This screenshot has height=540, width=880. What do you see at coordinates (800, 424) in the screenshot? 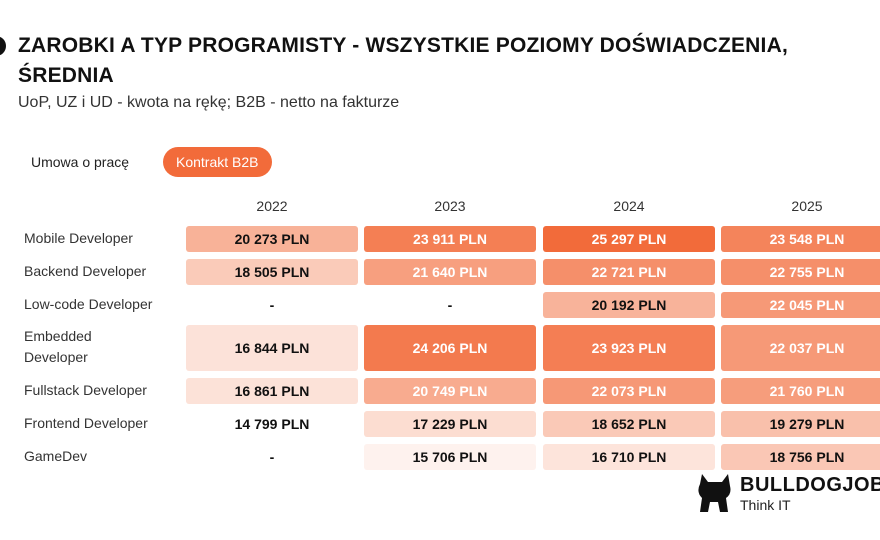
I see `table-cell: 19 279 PLN` at bounding box center [800, 424].